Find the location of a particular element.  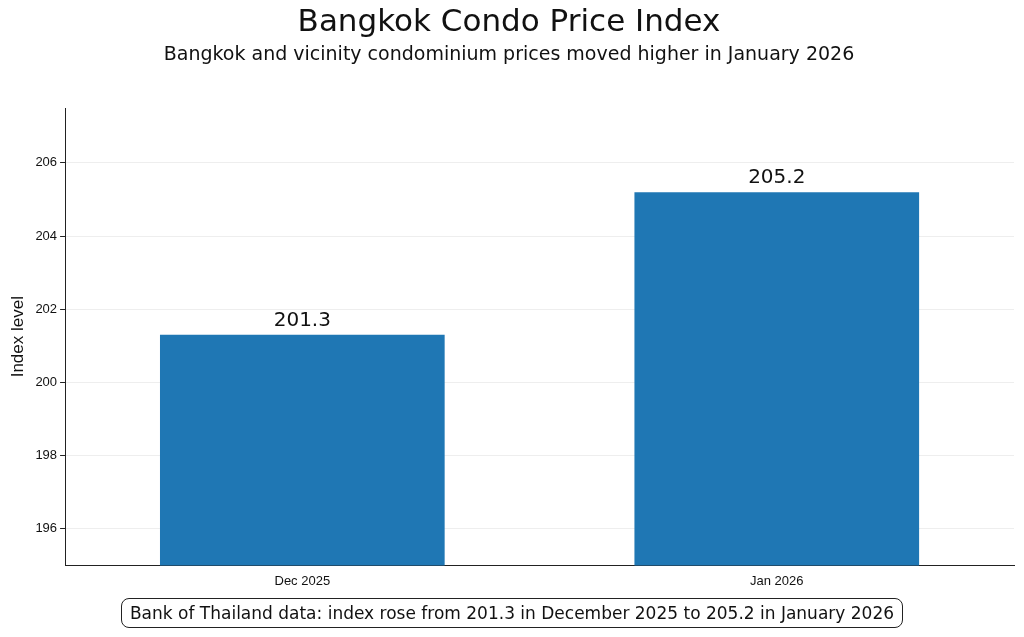

data-label: 205.2 is located at coordinates (777, 176).